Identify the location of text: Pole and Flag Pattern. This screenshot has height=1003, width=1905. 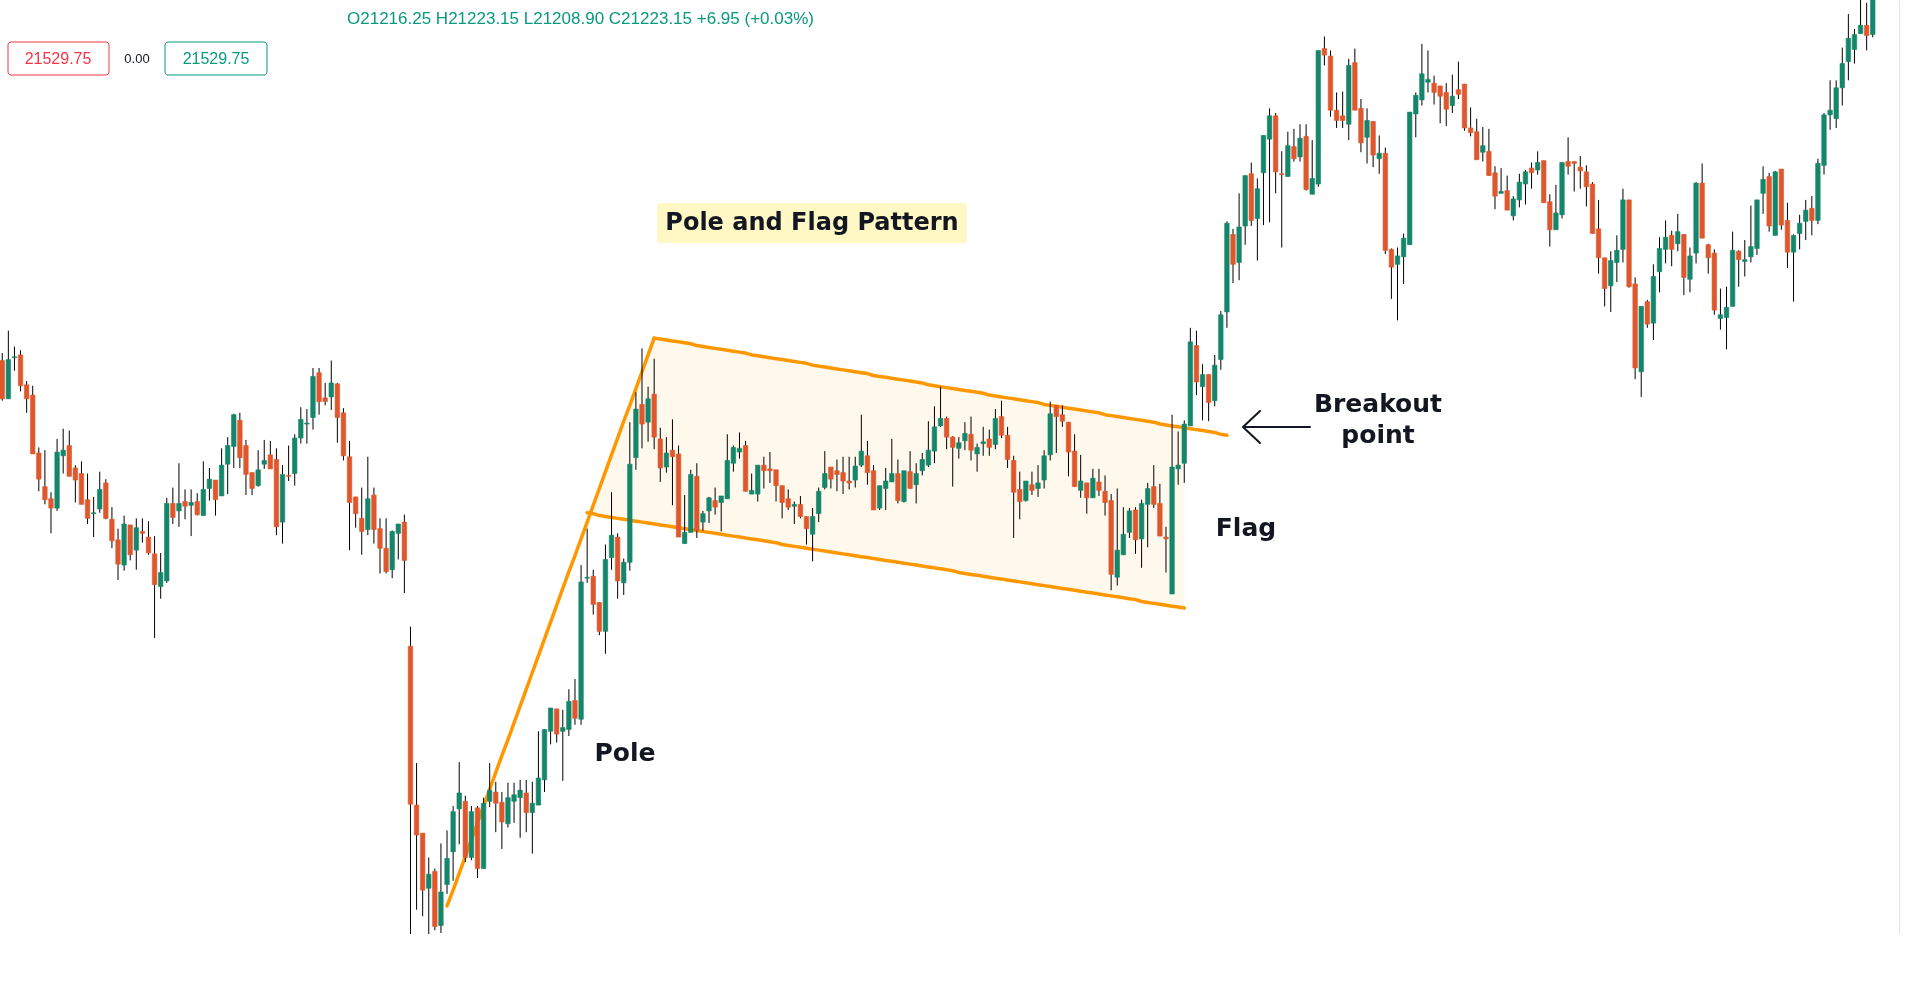
(812, 222).